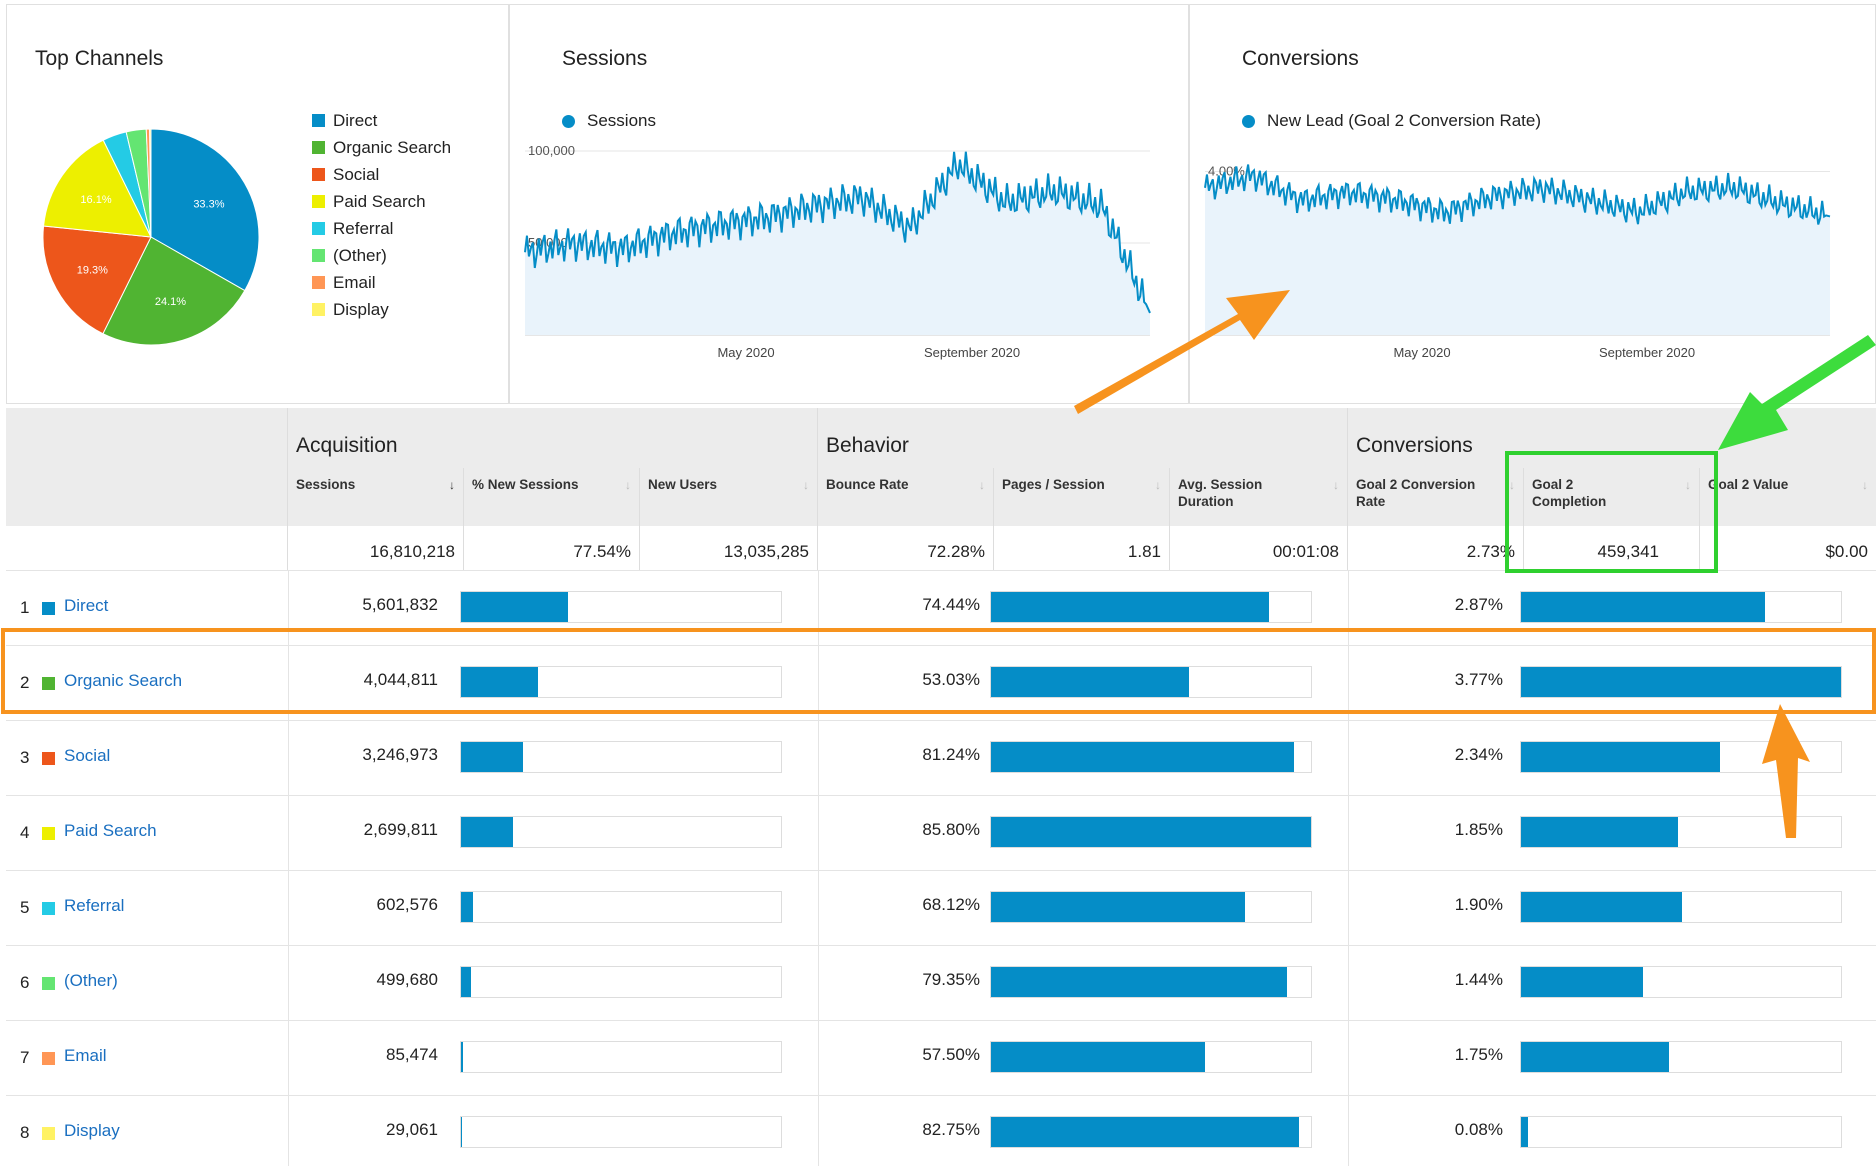  I want to click on sessions-title: Sessions, so click(605, 58).